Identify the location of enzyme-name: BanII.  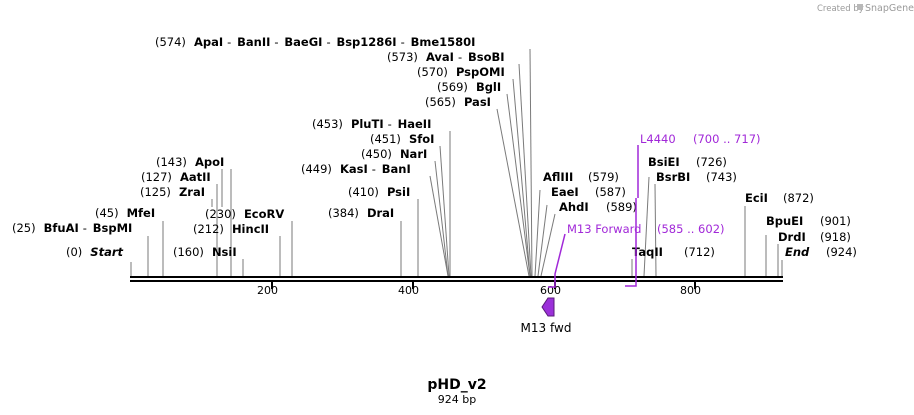
(253, 42).